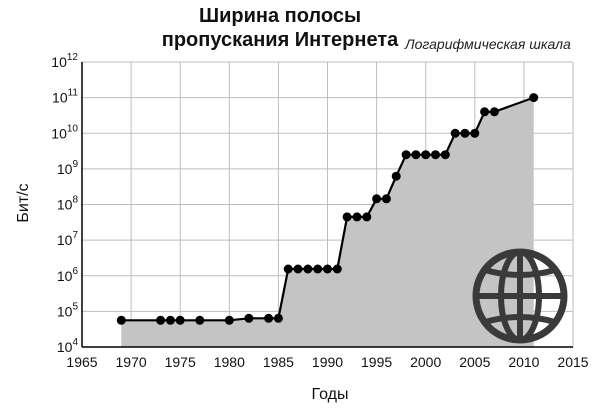 The width and height of the screenshot is (600, 409). What do you see at coordinates (474, 362) in the screenshot?
I see `x-tick-label-8: 2005` at bounding box center [474, 362].